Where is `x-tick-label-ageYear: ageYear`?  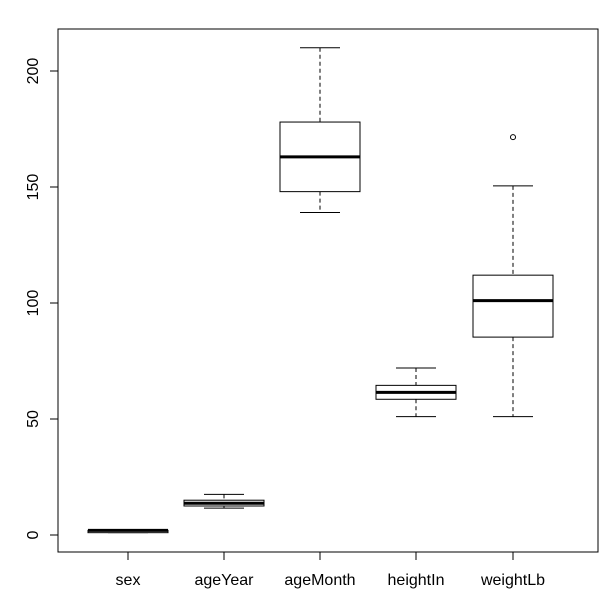
x-tick-label-ageYear: ageYear is located at coordinates (224, 580).